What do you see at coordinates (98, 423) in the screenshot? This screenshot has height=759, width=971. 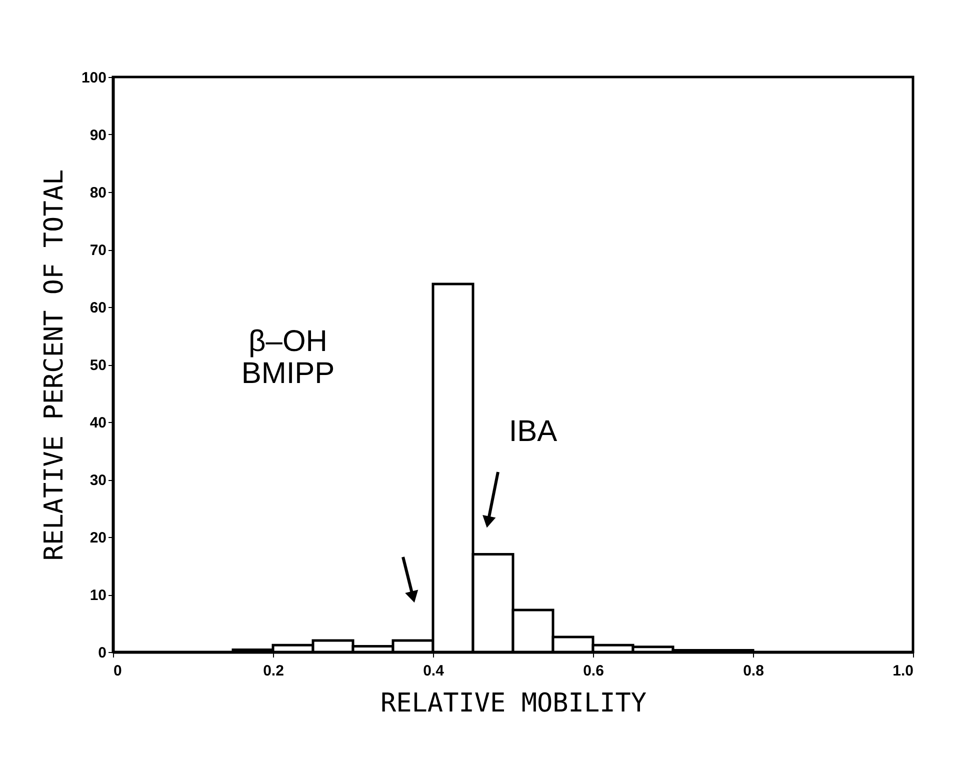 I see `y-tick-label: 40` at bounding box center [98, 423].